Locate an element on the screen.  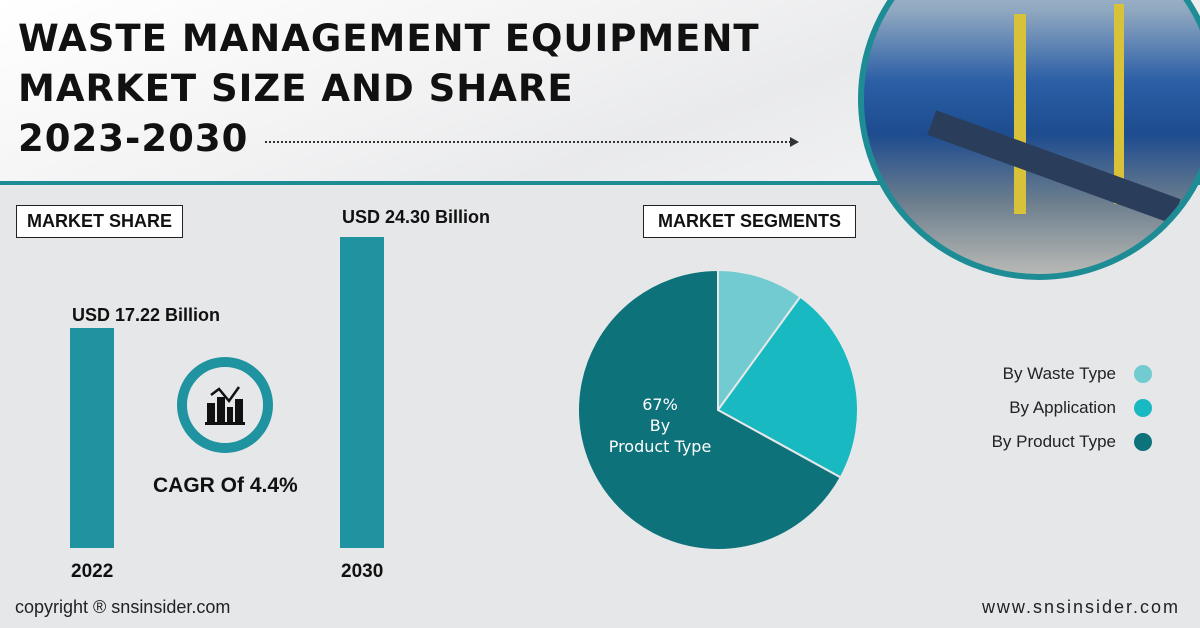
recycling-plant-photo is located at coordinates (1029, 140).